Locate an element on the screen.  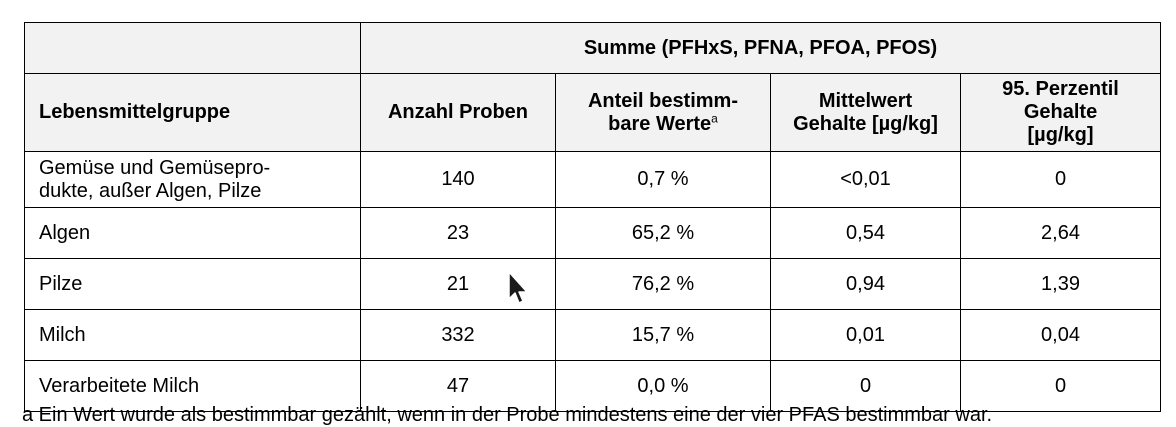
group-cell: Pilze is located at coordinates (192, 284).